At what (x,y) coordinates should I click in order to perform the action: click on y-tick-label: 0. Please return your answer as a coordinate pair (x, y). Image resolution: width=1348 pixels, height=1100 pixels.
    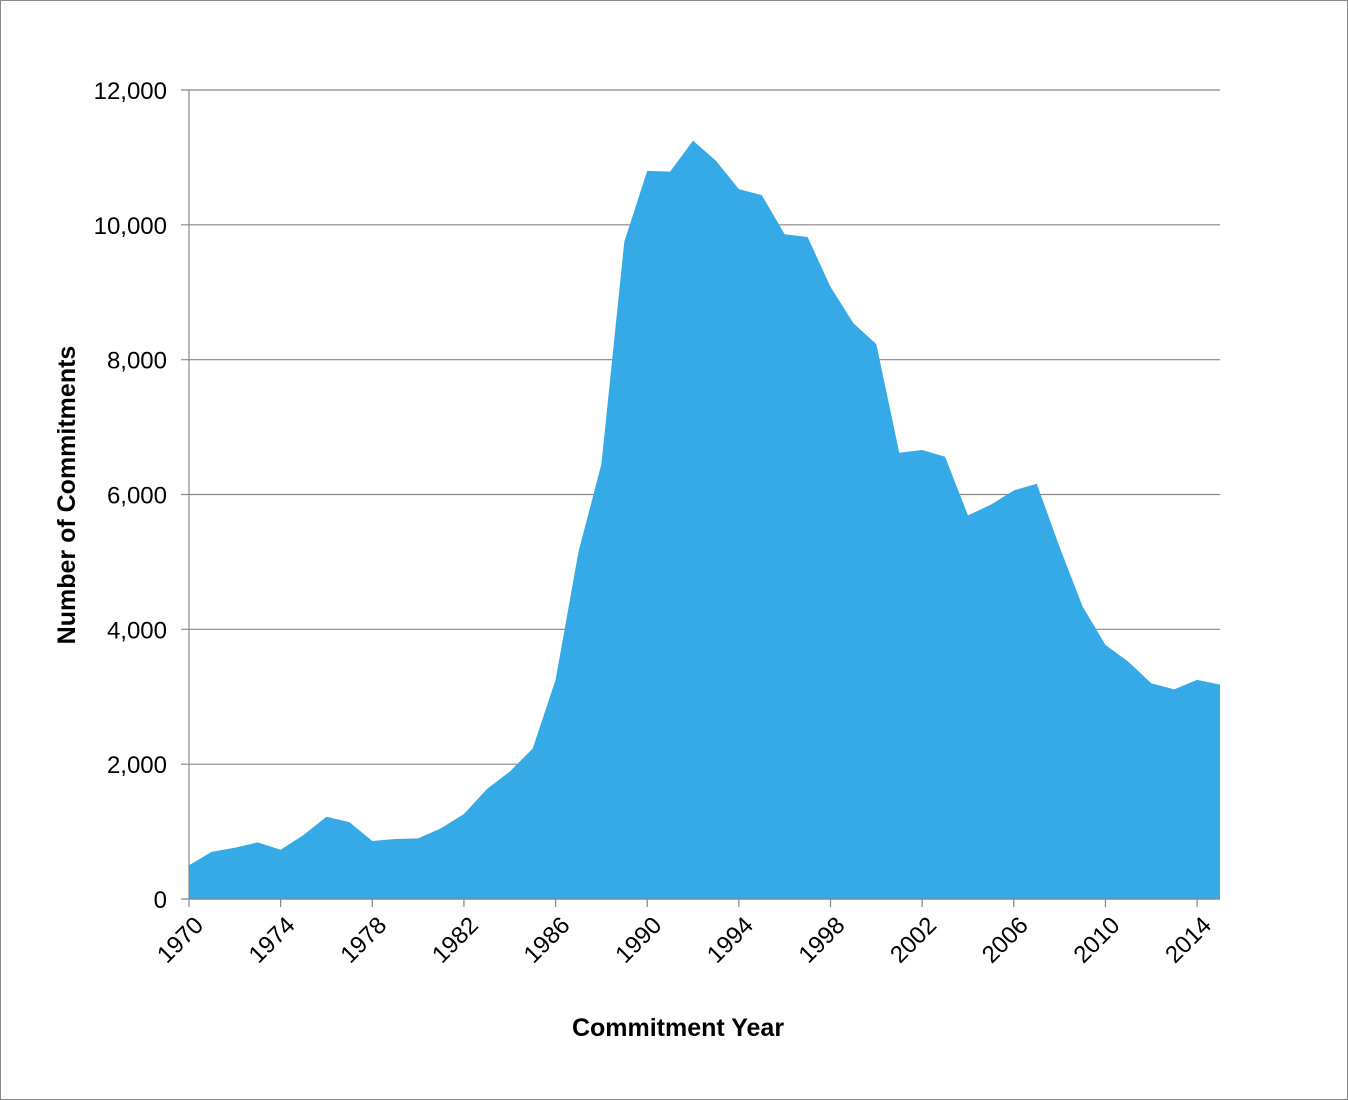
    Looking at the image, I should click on (160, 900).